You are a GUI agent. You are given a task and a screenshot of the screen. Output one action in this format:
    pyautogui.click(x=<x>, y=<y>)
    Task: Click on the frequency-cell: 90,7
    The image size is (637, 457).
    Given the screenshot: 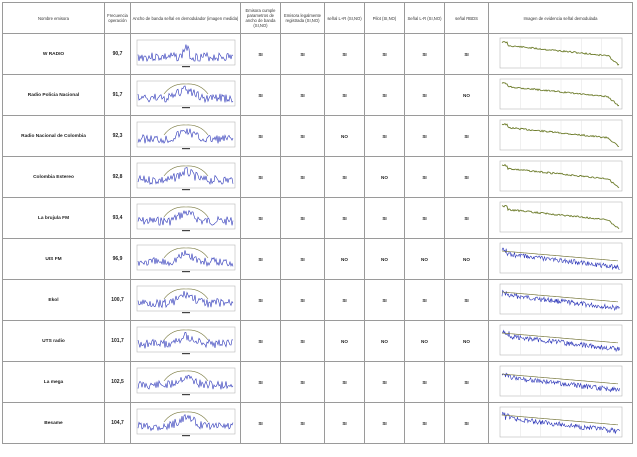 What is the action you would take?
    pyautogui.click(x=117, y=54)
    